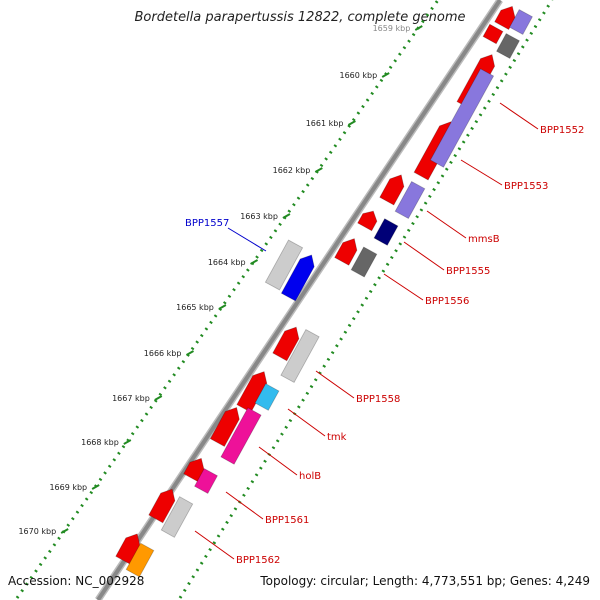 The height and width of the screenshot is (600, 600). What do you see at coordinates (292, 170) in the screenshot?
I see `tick-label: 1662 kbp` at bounding box center [292, 170].